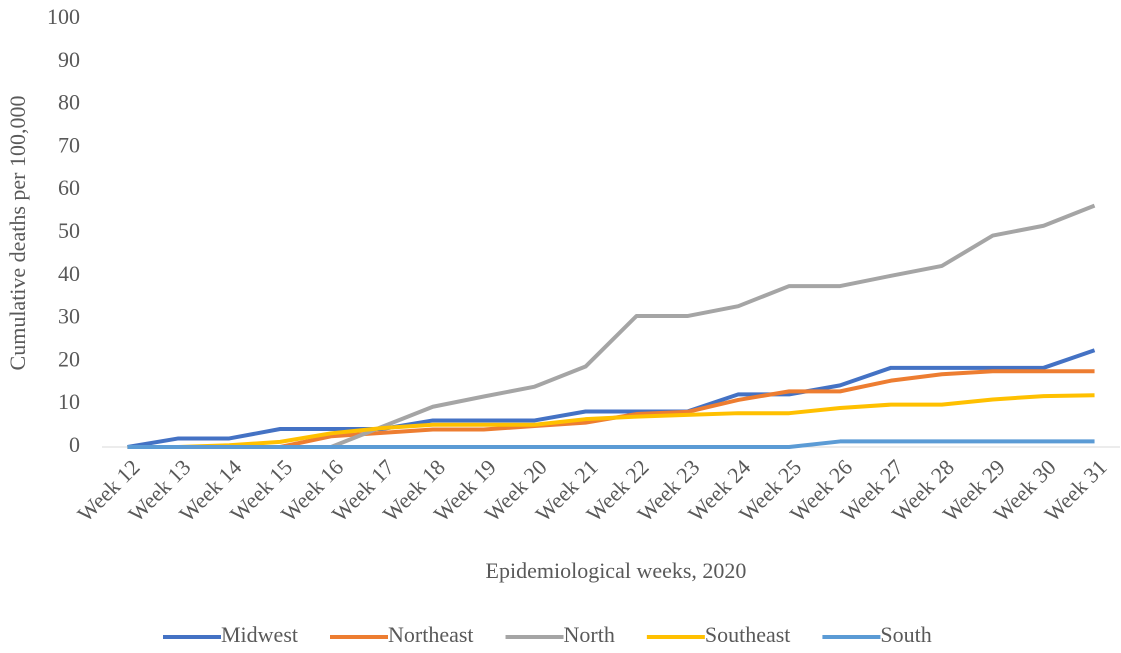 The width and height of the screenshot is (1121, 653). Describe the element at coordinates (589, 634) in the screenshot. I see `legend-label: North` at that location.